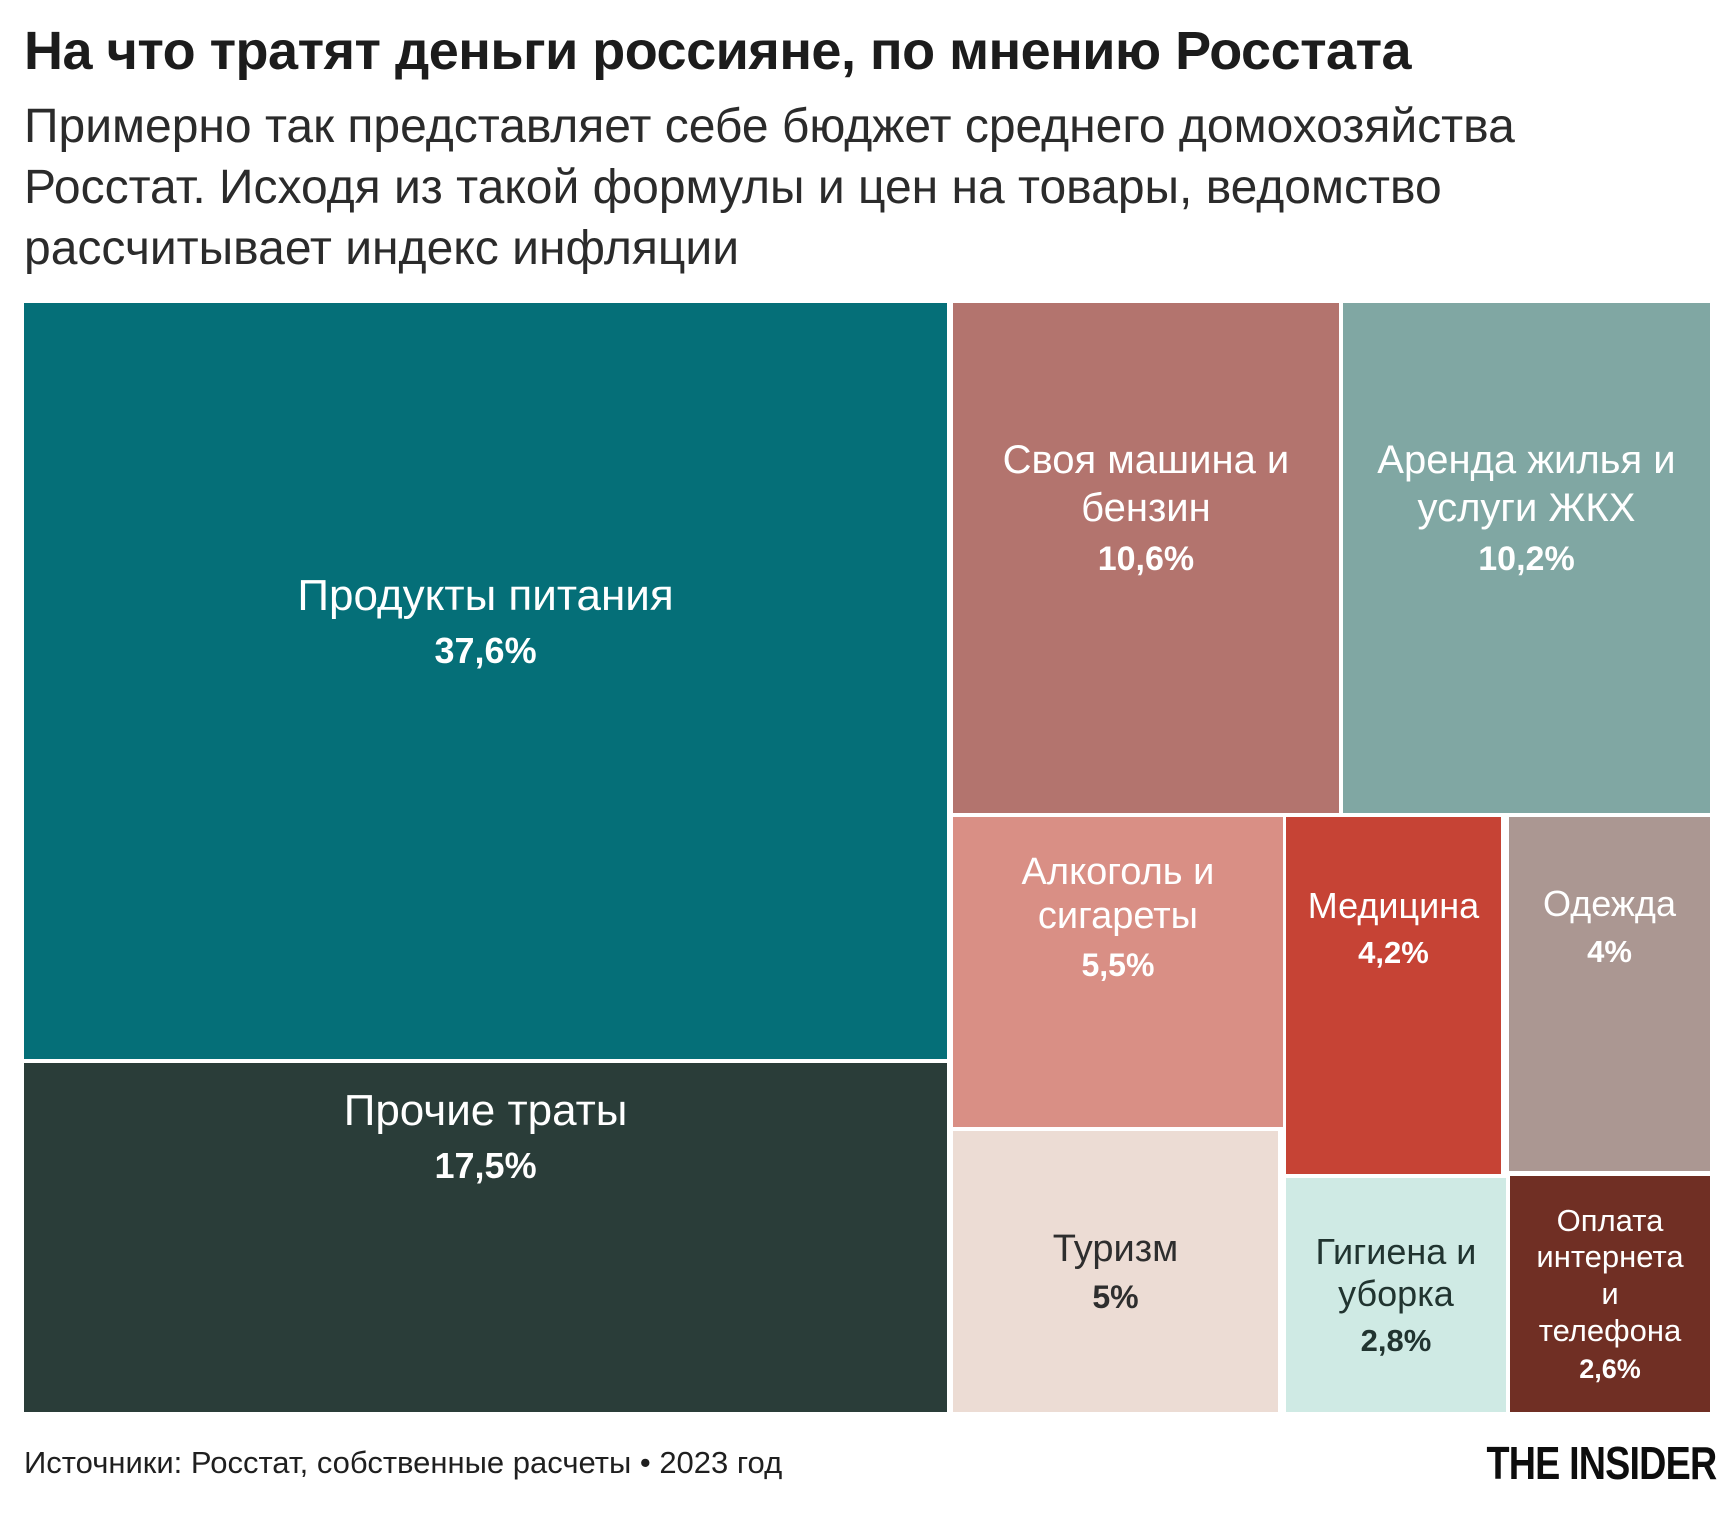 The width and height of the screenshot is (1732, 1514). I want to click on treemap-cell-rent-utilities: Аренда жилья и услуги ЖКХ 10,2%, so click(1526, 558).